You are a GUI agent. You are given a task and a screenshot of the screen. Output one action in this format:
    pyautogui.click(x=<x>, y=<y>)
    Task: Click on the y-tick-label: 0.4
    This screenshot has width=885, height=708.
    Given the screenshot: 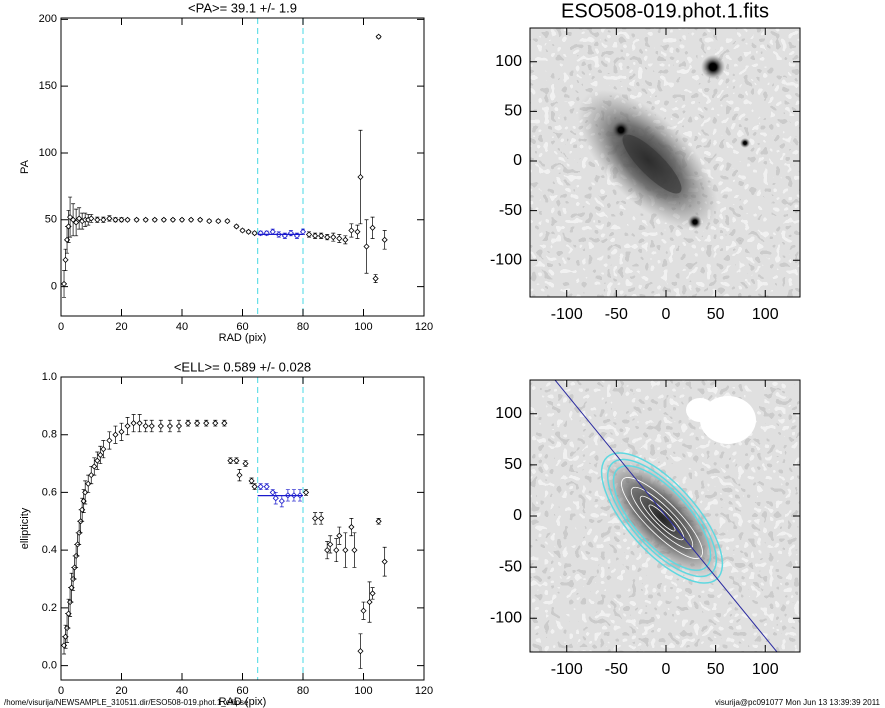 What is the action you would take?
    pyautogui.click(x=49, y=550)
    